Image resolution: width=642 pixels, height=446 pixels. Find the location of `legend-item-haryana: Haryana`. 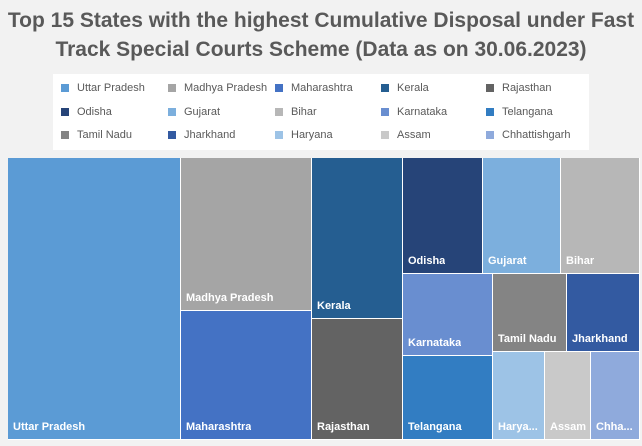

legend-item-haryana: Haryana is located at coordinates (304, 135).